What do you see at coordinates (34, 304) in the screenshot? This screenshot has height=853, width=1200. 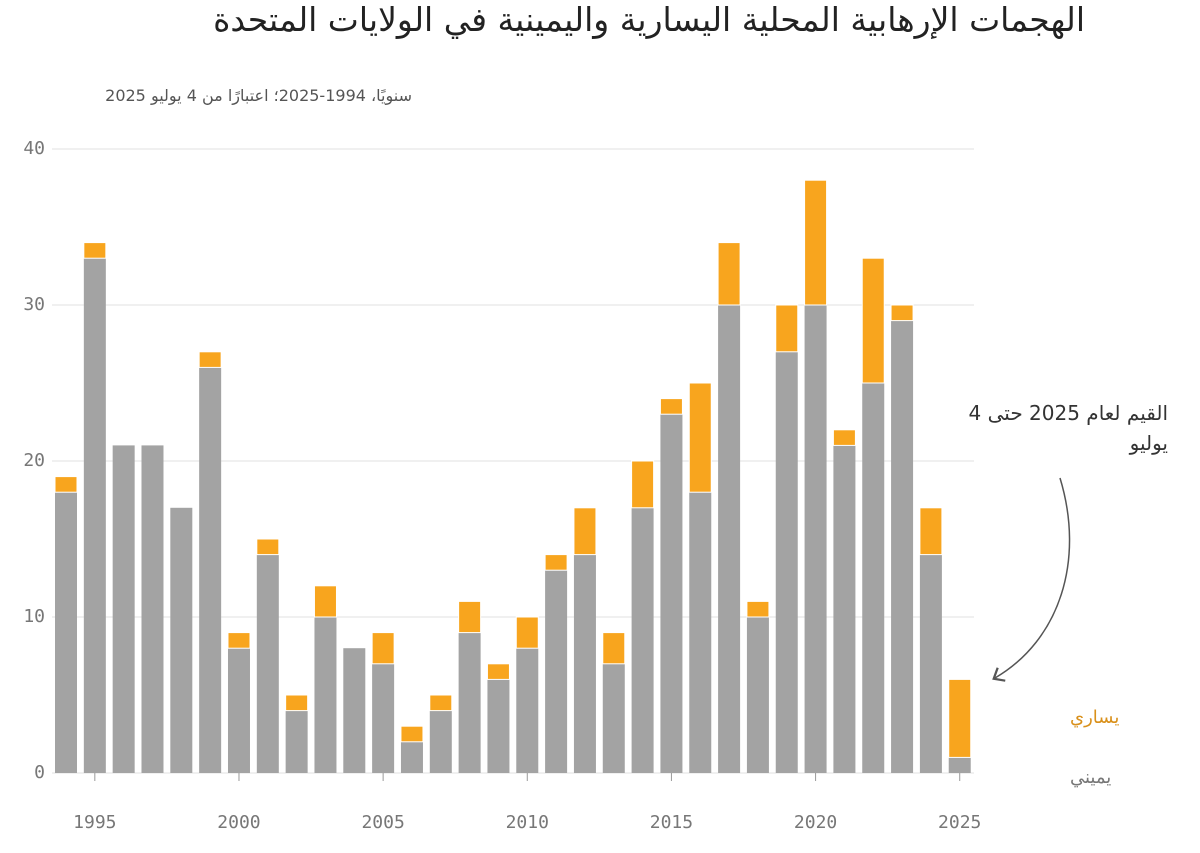 I see `y-tick-label: 30` at bounding box center [34, 304].